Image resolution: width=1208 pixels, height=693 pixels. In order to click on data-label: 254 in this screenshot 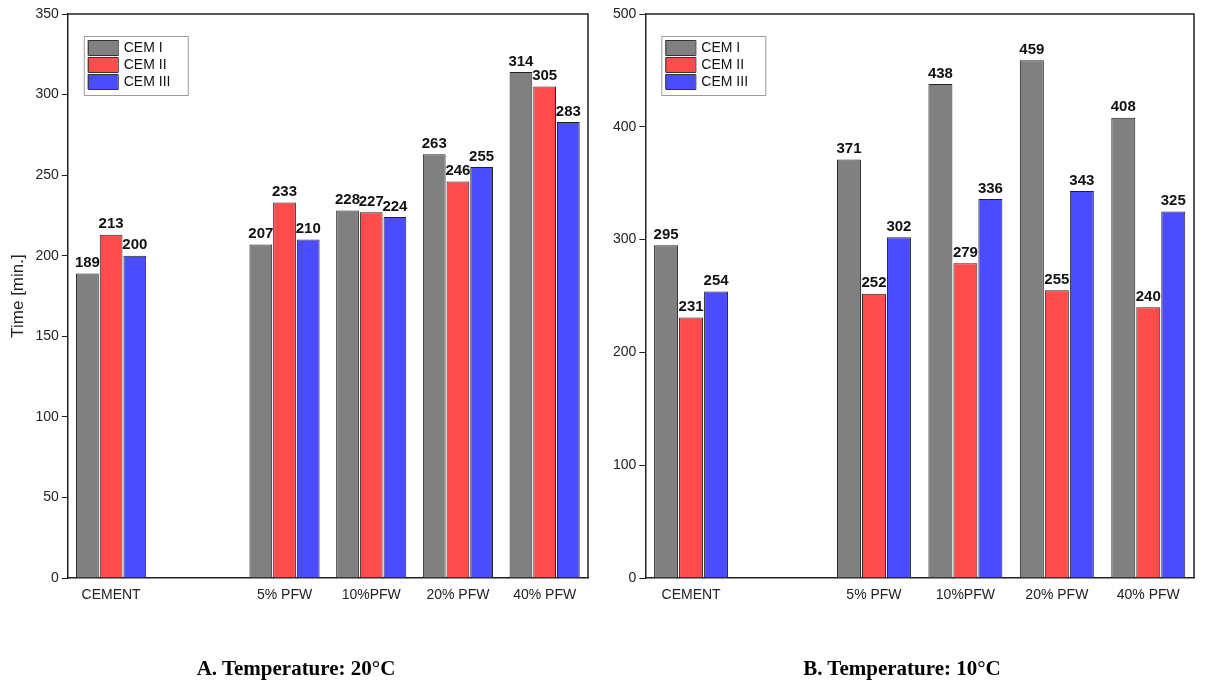, I will do `click(716, 280)`.